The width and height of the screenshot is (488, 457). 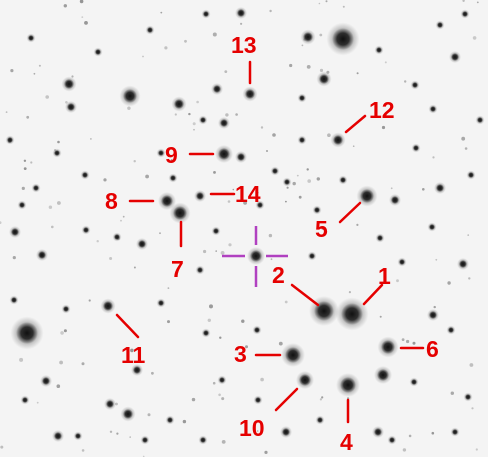 I want to click on target-crosshair, so click(x=255, y=256).